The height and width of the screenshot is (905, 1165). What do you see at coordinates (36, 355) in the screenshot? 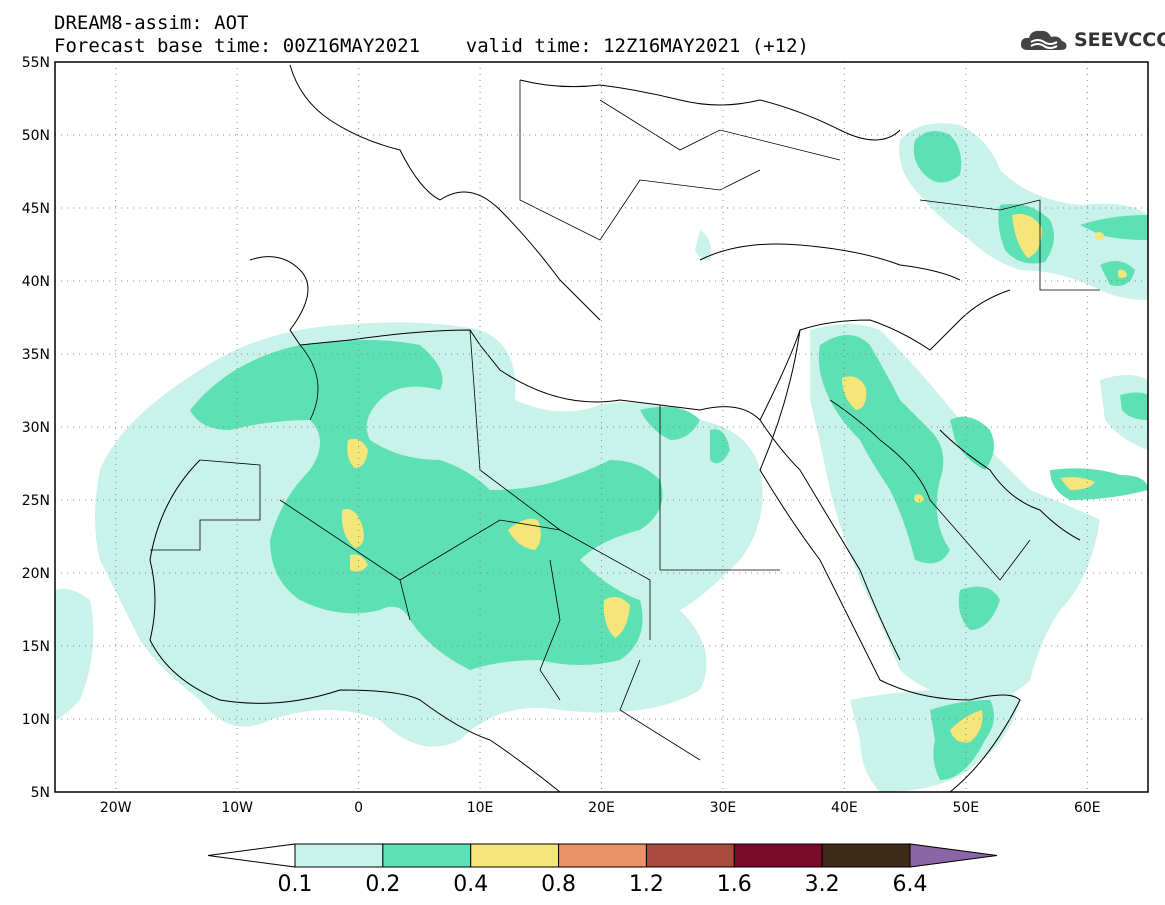
I see `lat-tick-label: 35N` at bounding box center [36, 355].